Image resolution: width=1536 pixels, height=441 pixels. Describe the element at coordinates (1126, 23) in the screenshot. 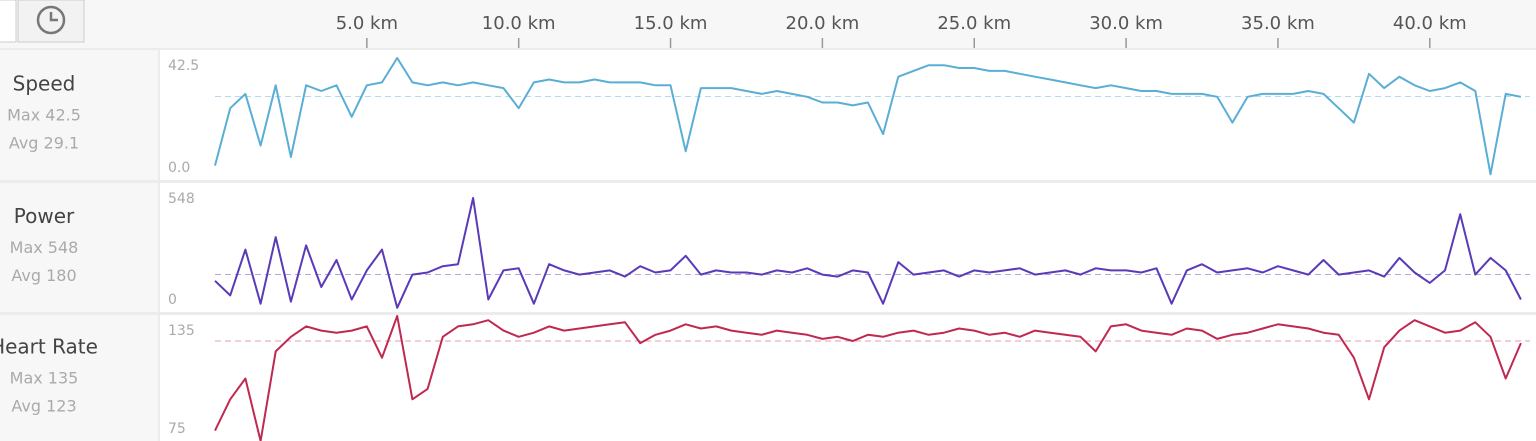

I see `x-tick-label: 30.0 km` at that location.